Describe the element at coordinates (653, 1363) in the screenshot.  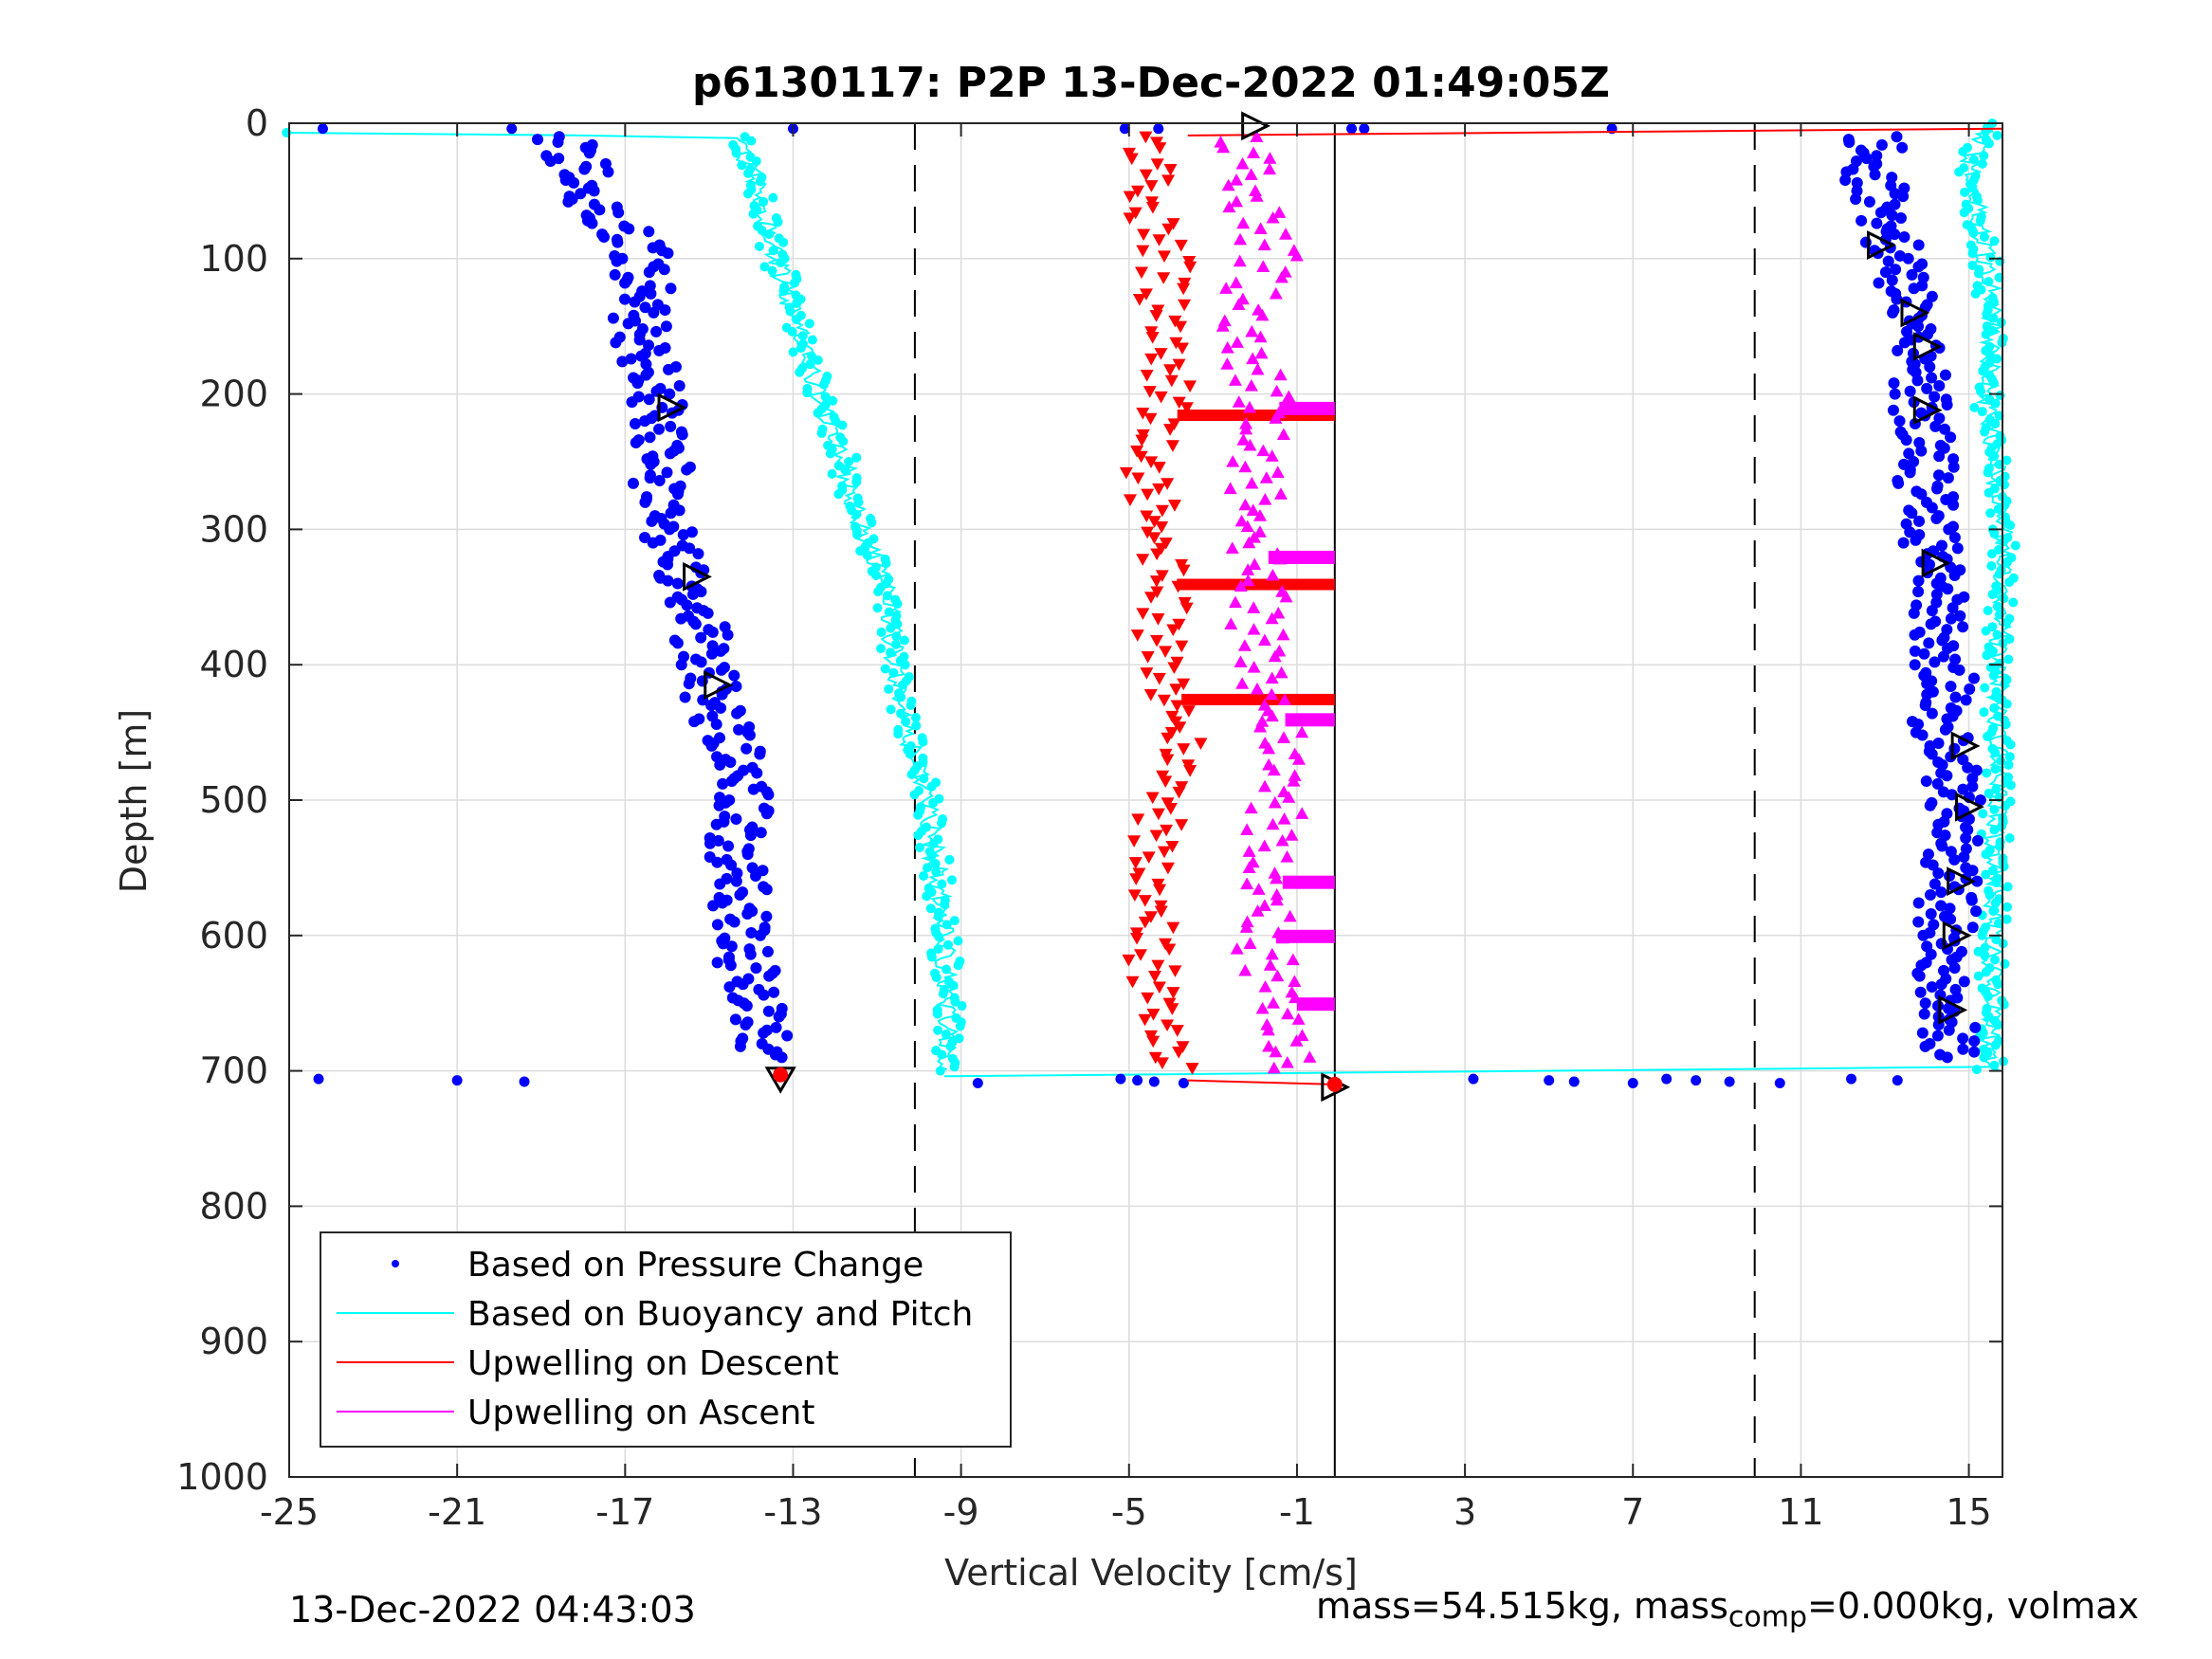
I see `legend-label: Upwelling on Descent` at that location.